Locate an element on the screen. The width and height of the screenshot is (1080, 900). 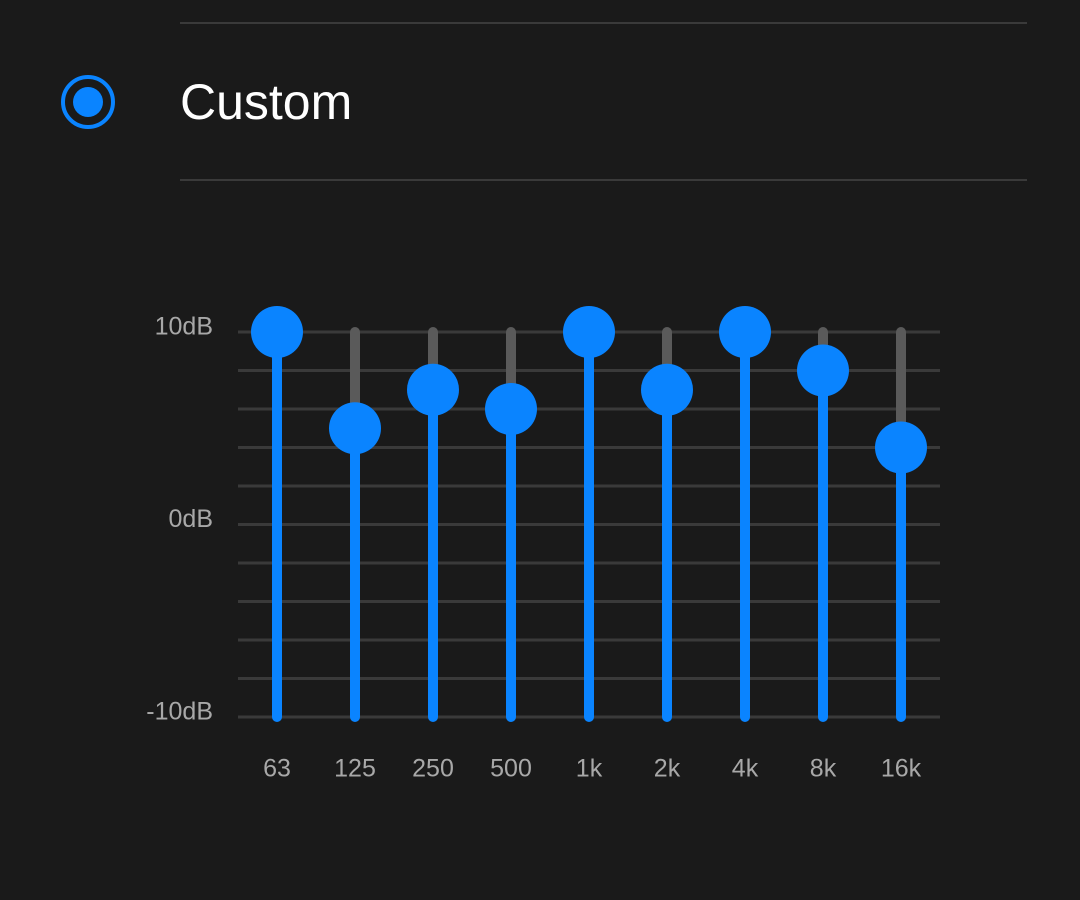
x-tick-label: 2k is located at coordinates (667, 769).